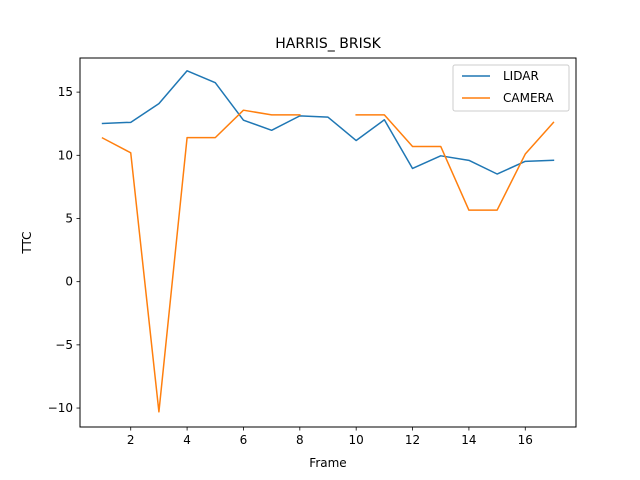 The image size is (640, 480). Describe the element at coordinates (131, 440) in the screenshot. I see `x-tick-label: 2` at that location.